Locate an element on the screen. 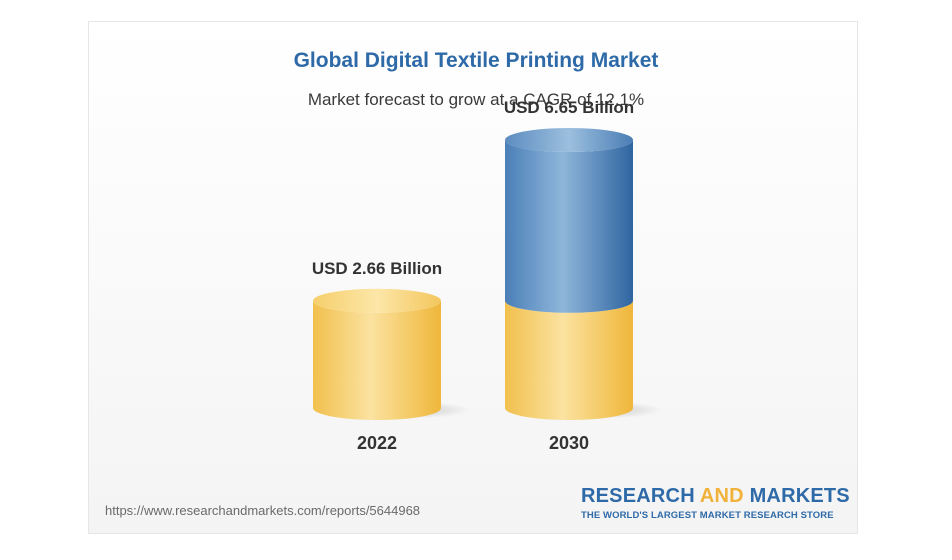 Image resolution: width=952 pixels, height=560 pixels. bar-2030-growth is located at coordinates (569, 220).